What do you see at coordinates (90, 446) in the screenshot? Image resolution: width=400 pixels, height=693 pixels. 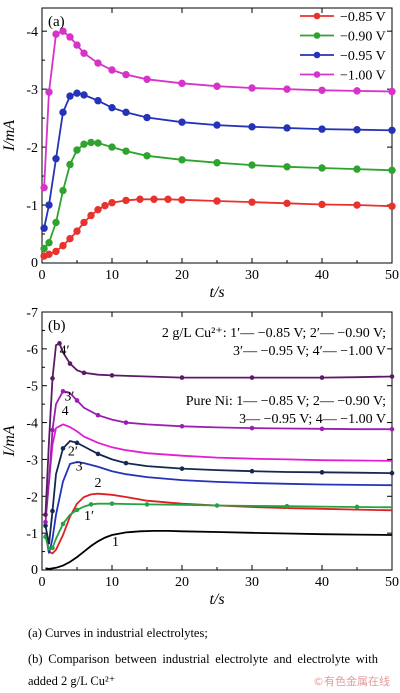 I see `panel-b-curve-labels: 1 23 4 1′ 2′ 3′ 4′` at bounding box center [90, 446].